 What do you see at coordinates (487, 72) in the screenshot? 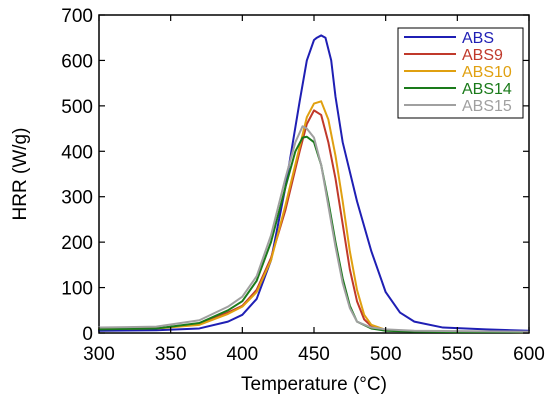
I see `legend-label-abs10: ABS10` at bounding box center [487, 72].